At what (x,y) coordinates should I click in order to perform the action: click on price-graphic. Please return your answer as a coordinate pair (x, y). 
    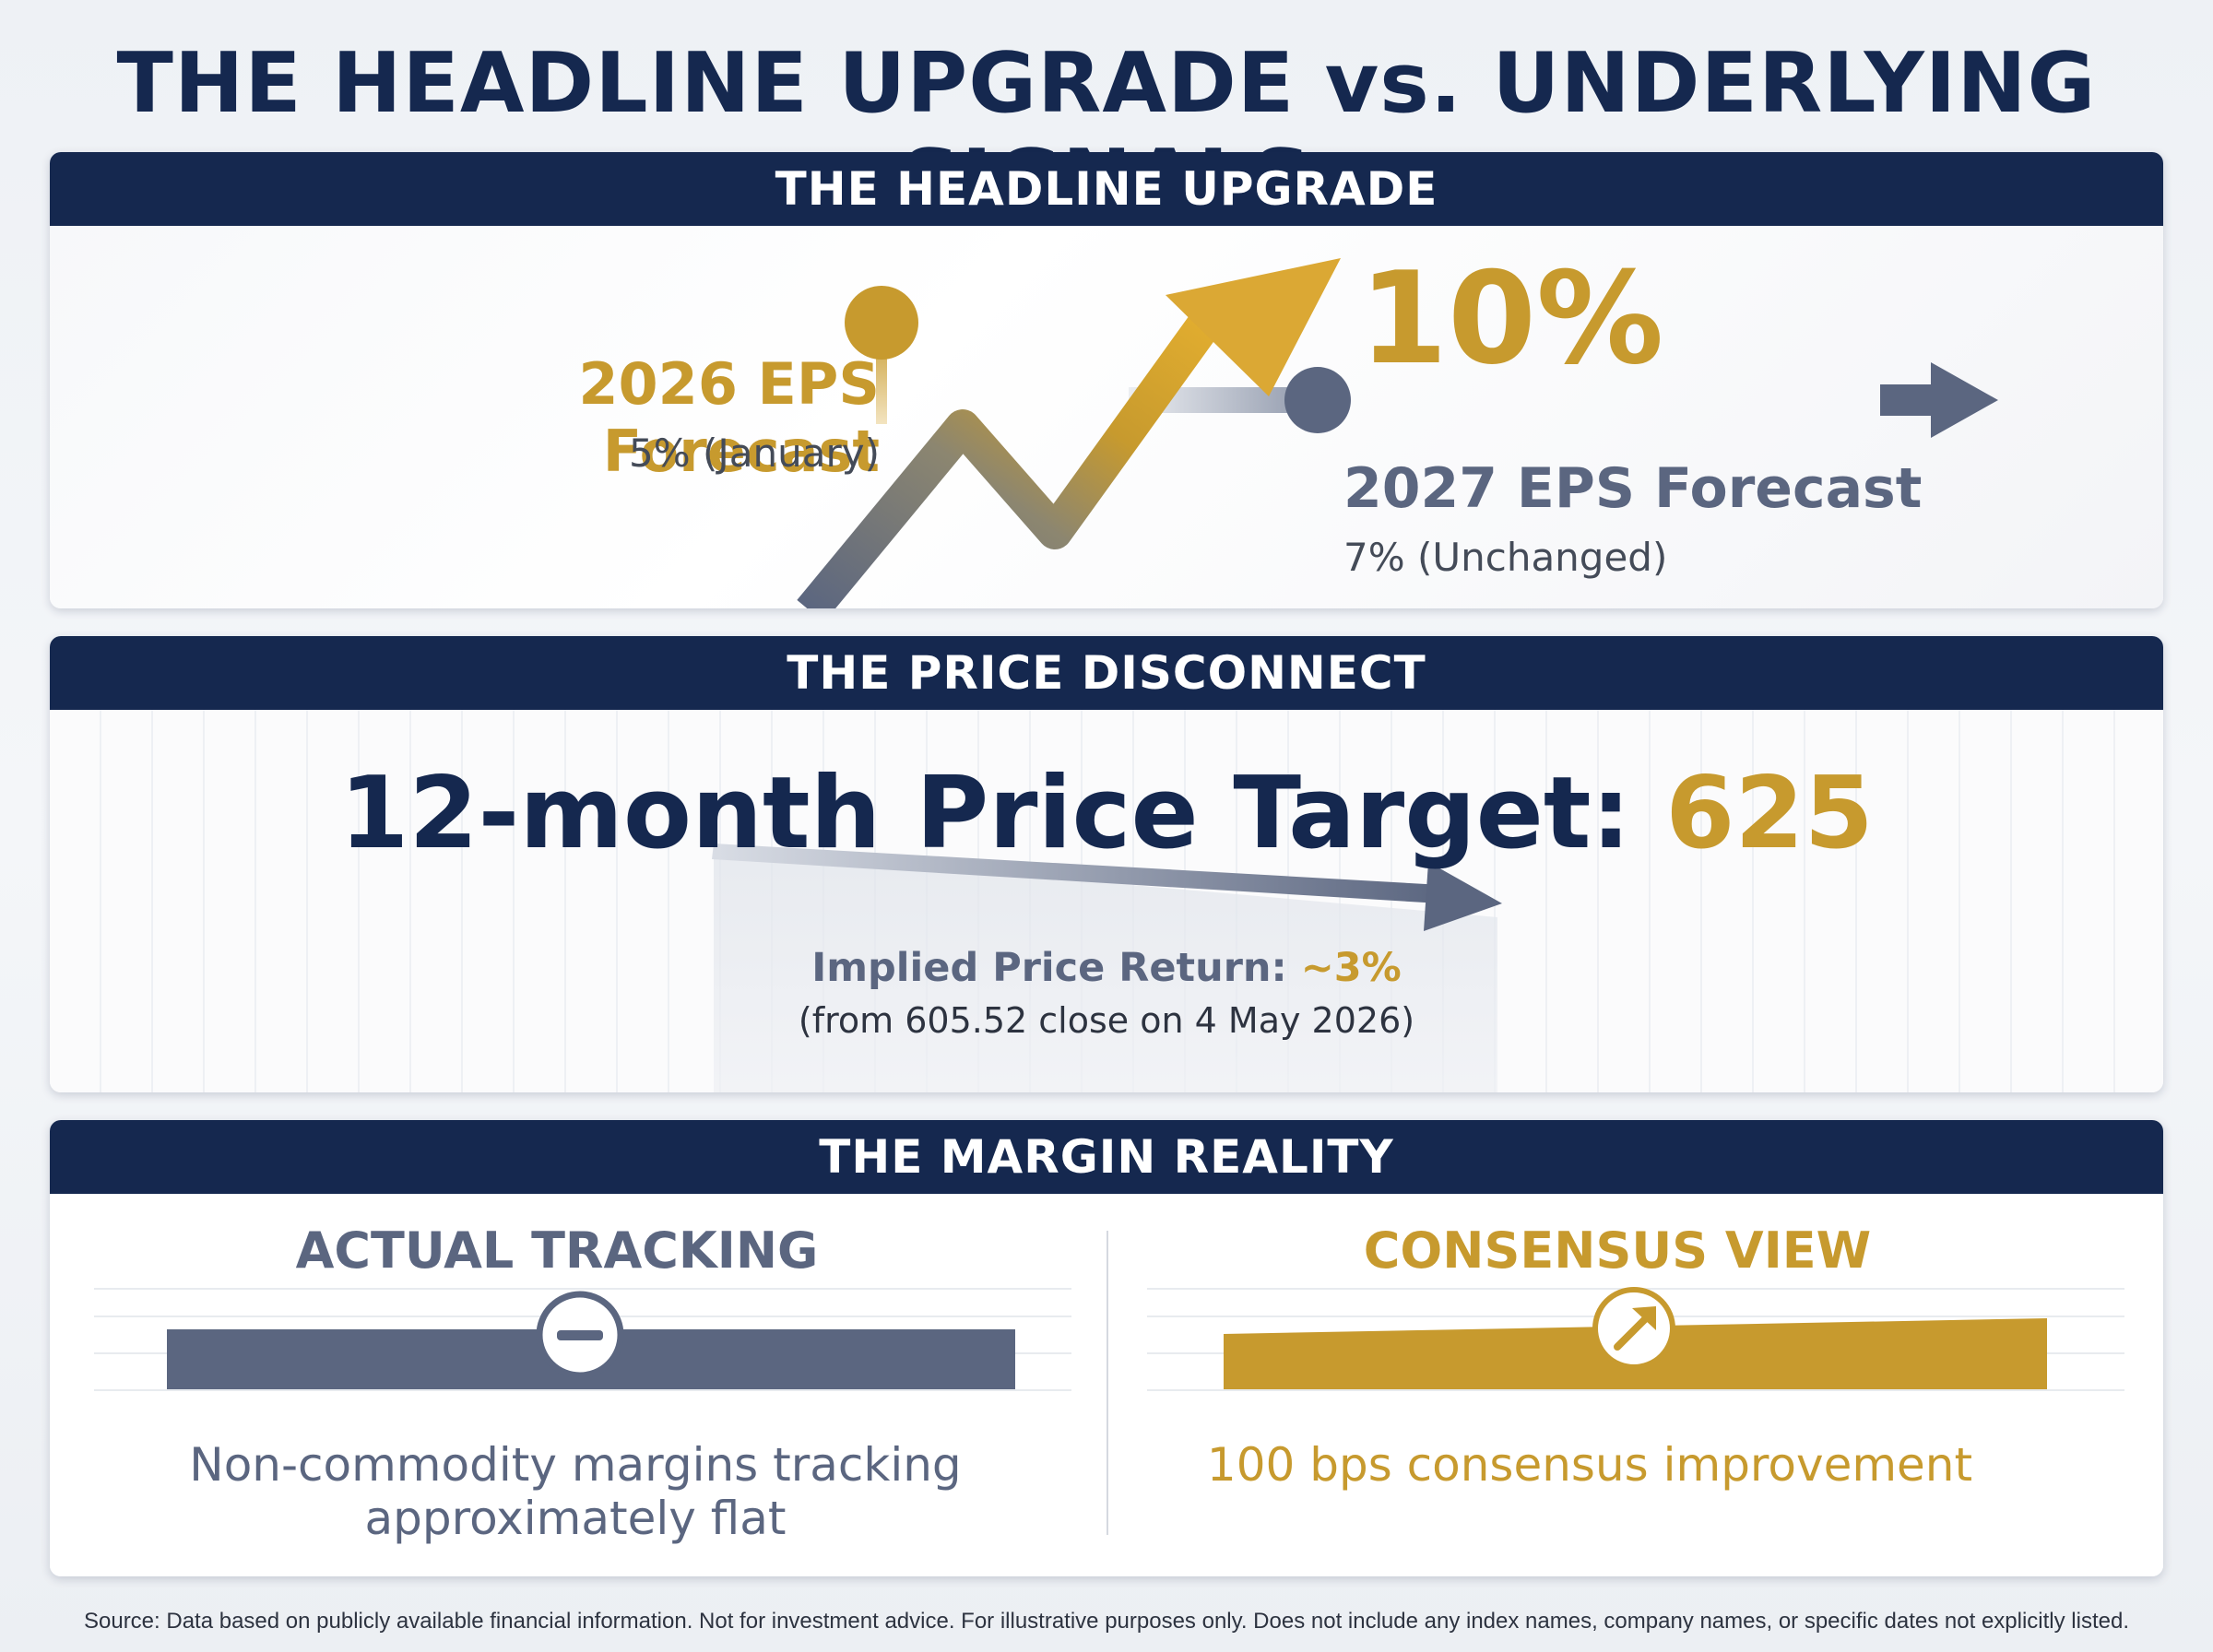
    Looking at the image, I should click on (1107, 968).